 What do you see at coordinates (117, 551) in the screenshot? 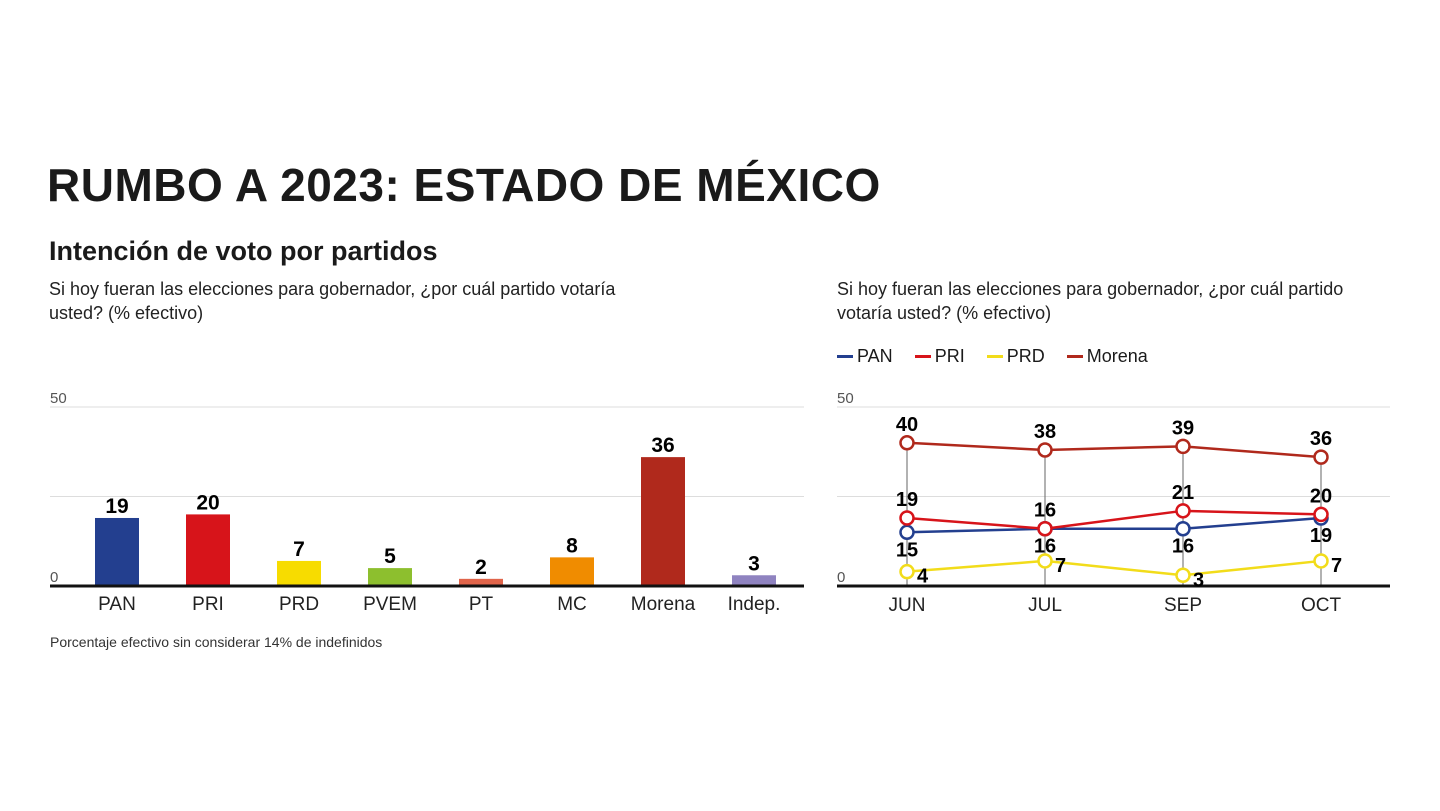
I see `bar-pan` at bounding box center [117, 551].